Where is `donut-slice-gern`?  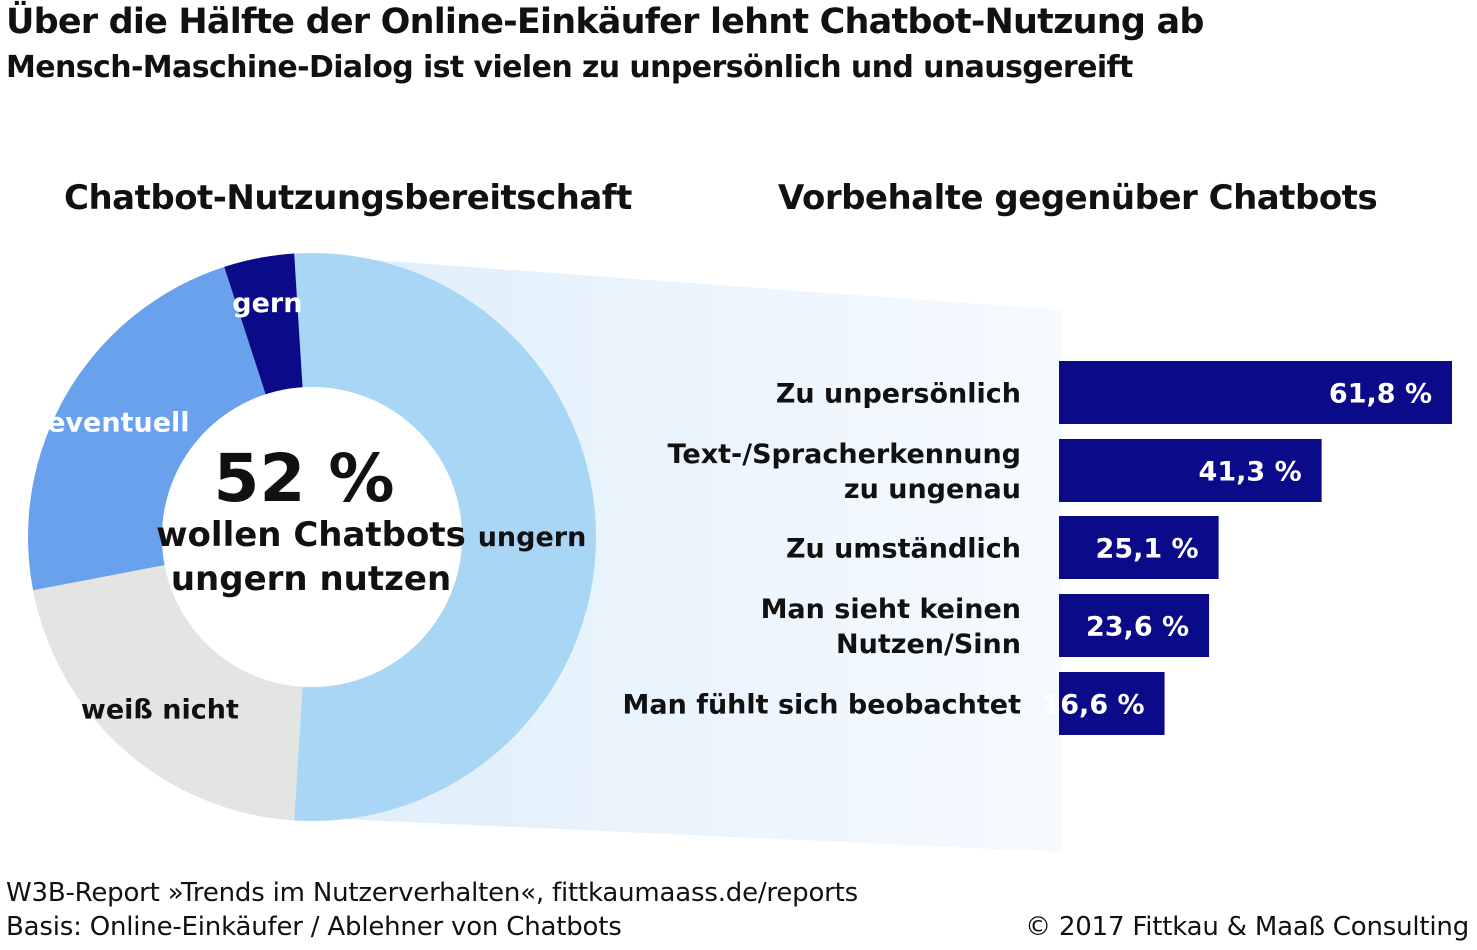
donut-slice-gern is located at coordinates (263, 324).